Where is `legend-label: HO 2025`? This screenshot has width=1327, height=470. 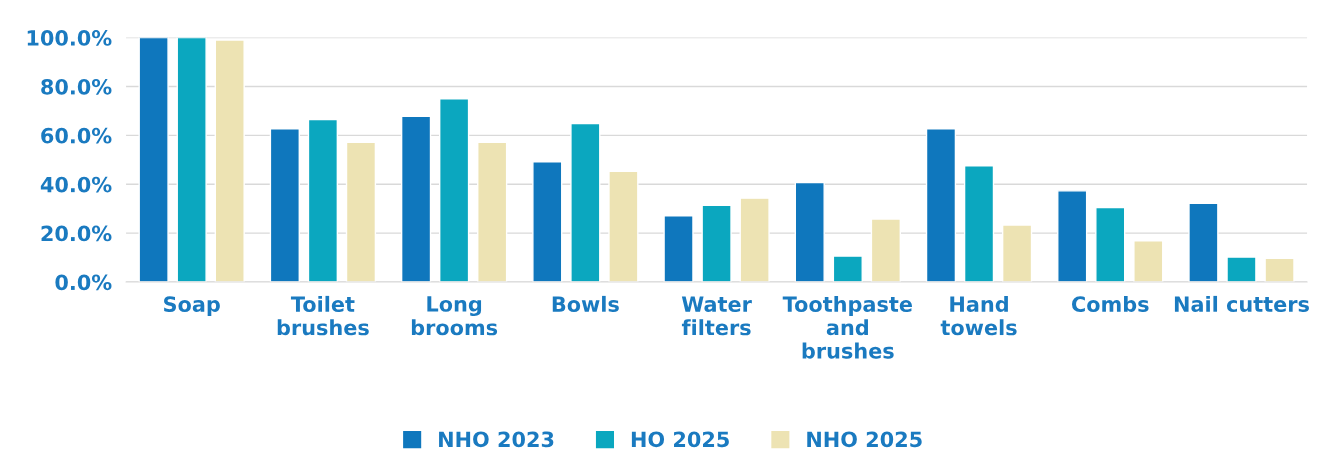
legend-label: HO 2025 is located at coordinates (680, 439).